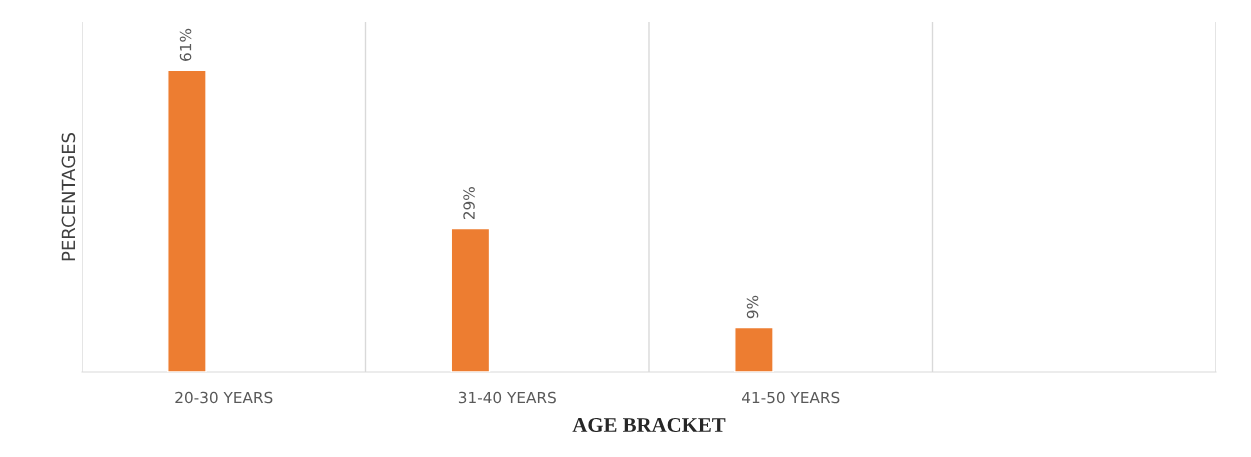 The height and width of the screenshot is (457, 1251). Describe the element at coordinates (507, 397) in the screenshot. I see `x-tick-label: 31-40 YEARS` at that location.